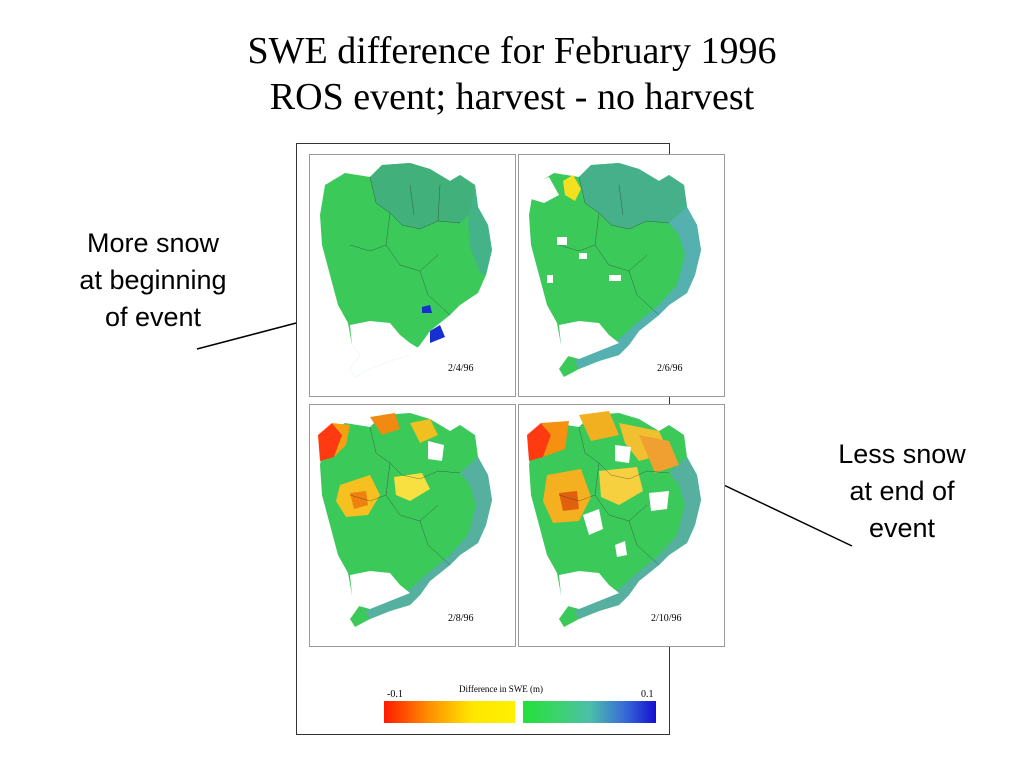 The height and width of the screenshot is (768, 1024). I want to click on map-date-1: 2/4/96, so click(461, 368).